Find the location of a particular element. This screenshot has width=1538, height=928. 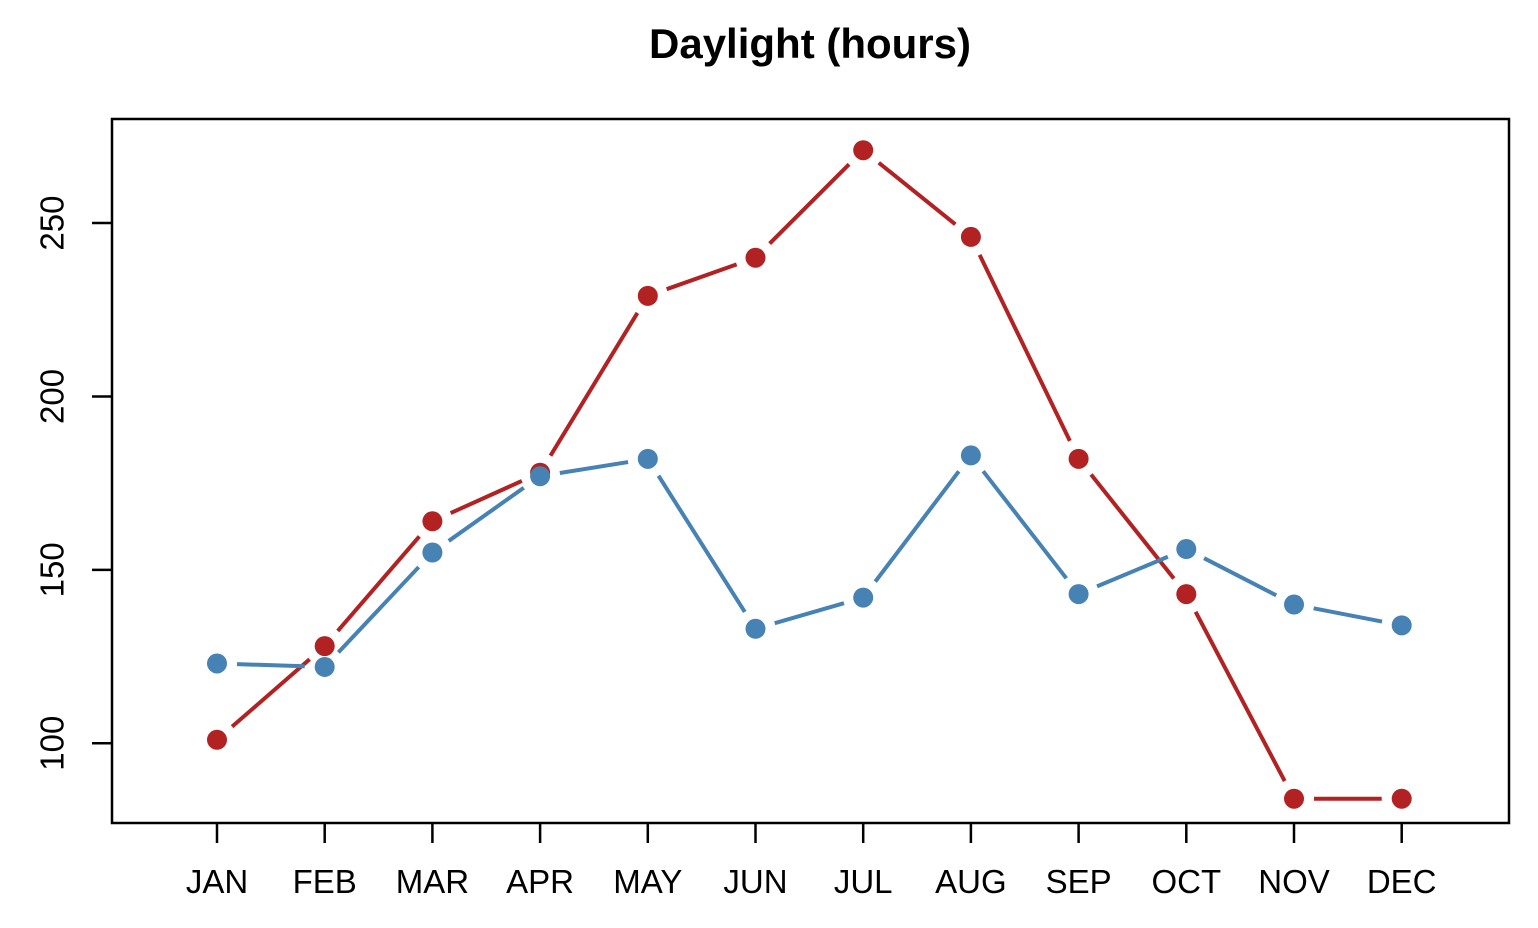

x-tick-label: JUL is located at coordinates (863, 881).